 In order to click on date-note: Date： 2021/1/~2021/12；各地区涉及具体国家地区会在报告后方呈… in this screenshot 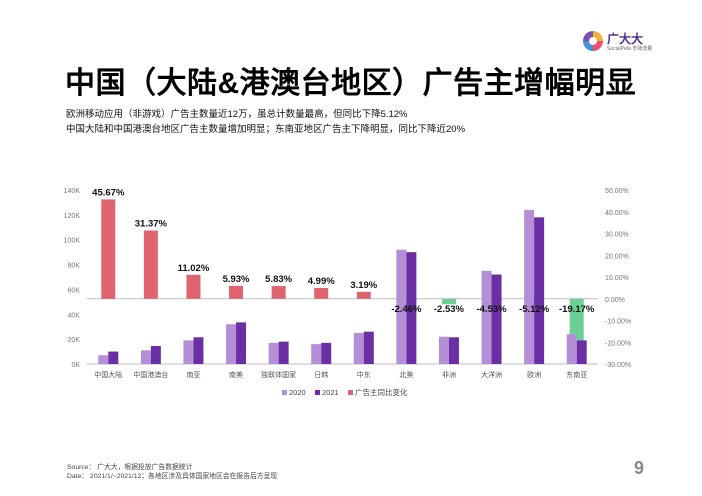, I will do `click(172, 476)`.